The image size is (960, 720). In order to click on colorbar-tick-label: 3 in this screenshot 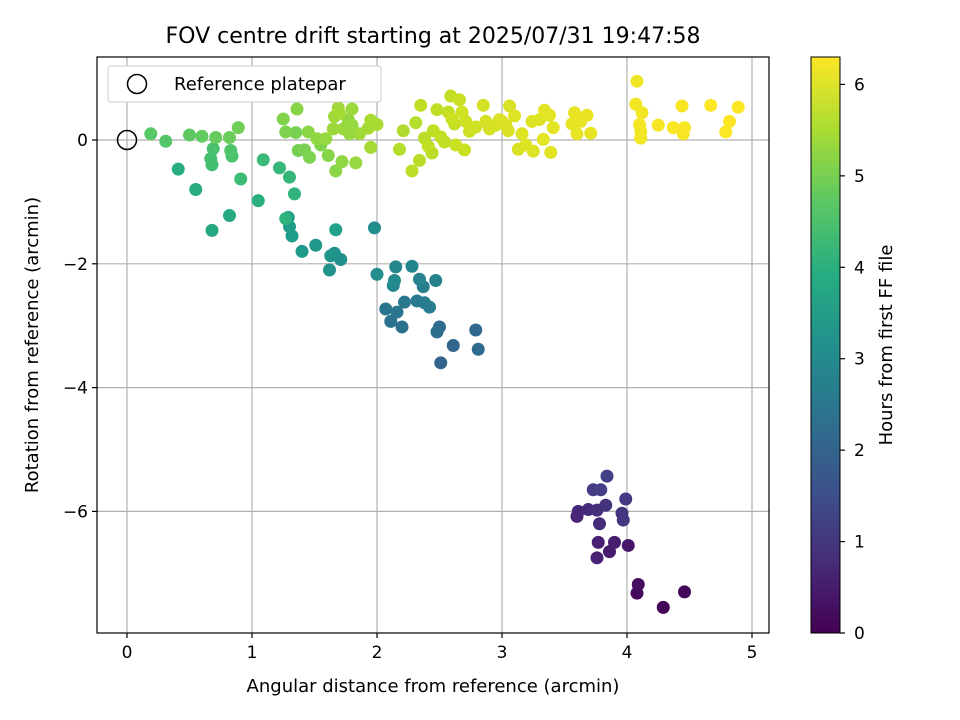, I will do `click(859, 360)`.